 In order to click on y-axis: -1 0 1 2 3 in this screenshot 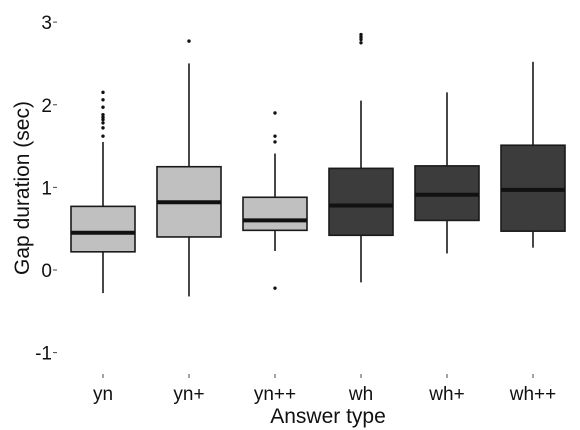, I will do `click(46, 189)`.